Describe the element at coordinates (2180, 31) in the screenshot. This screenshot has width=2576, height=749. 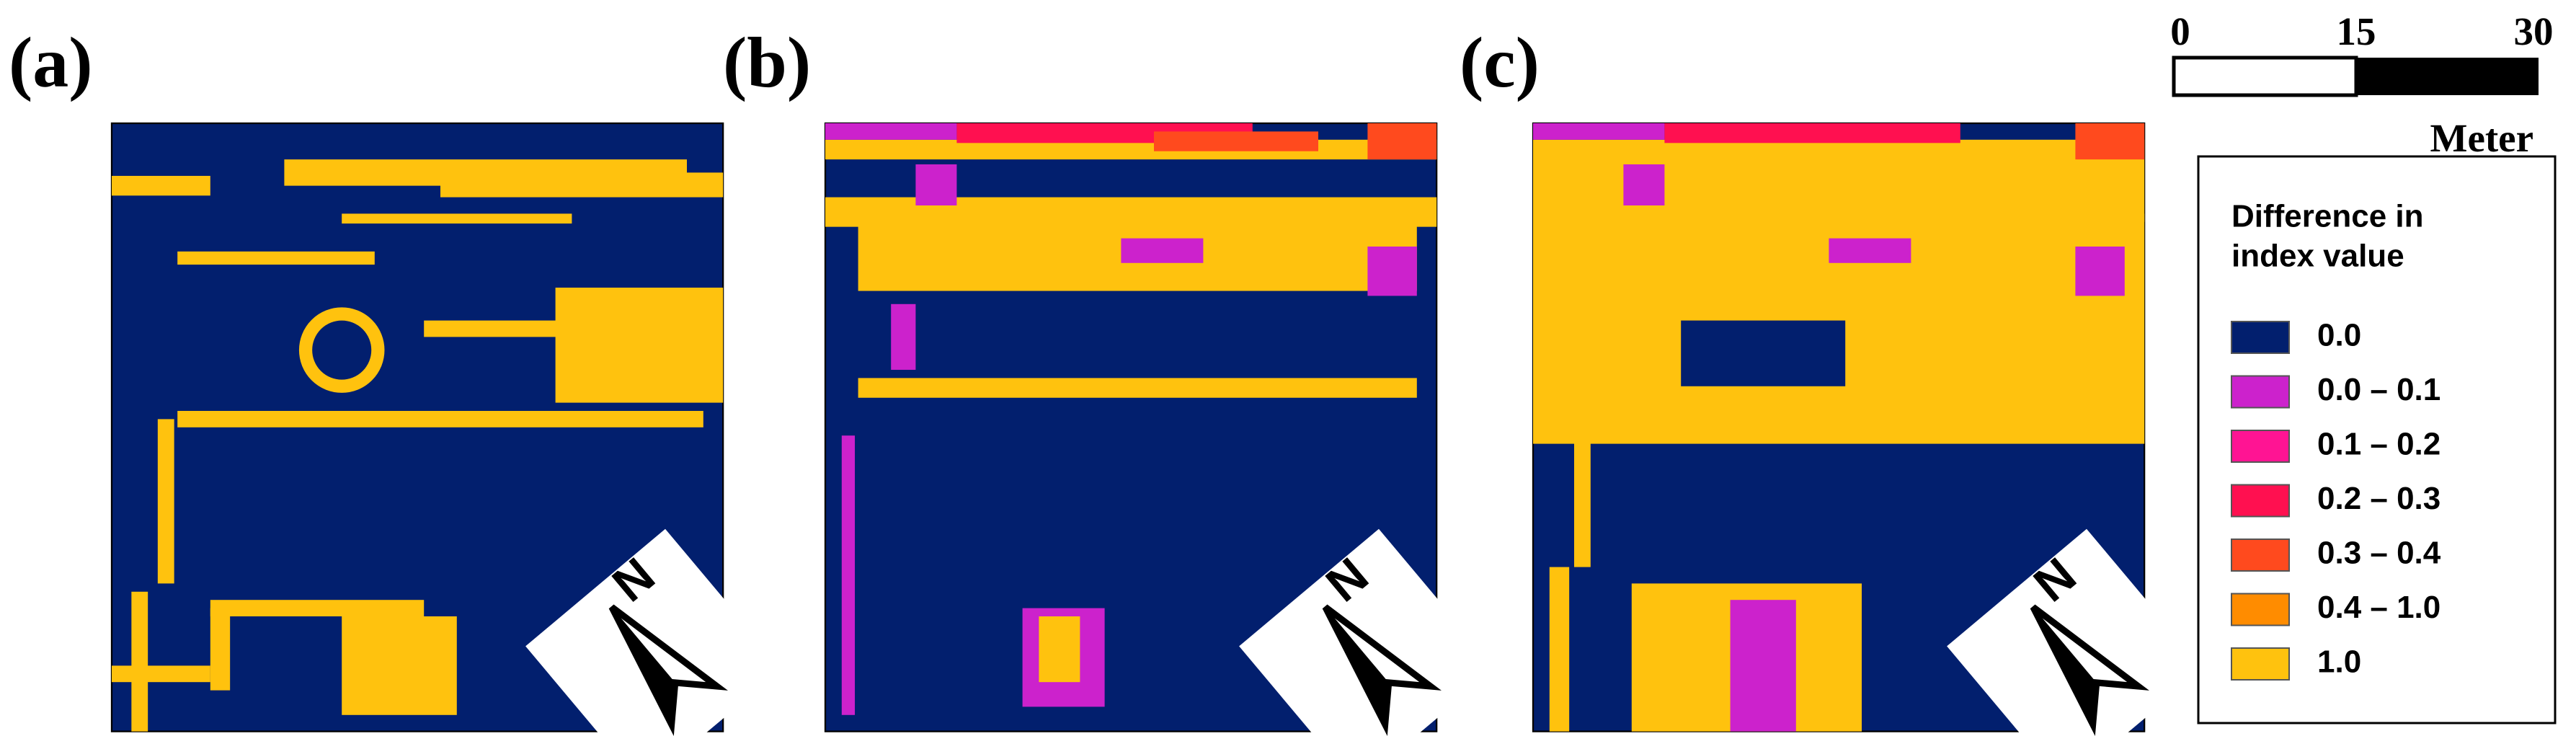
I see `scale-label: 0` at that location.